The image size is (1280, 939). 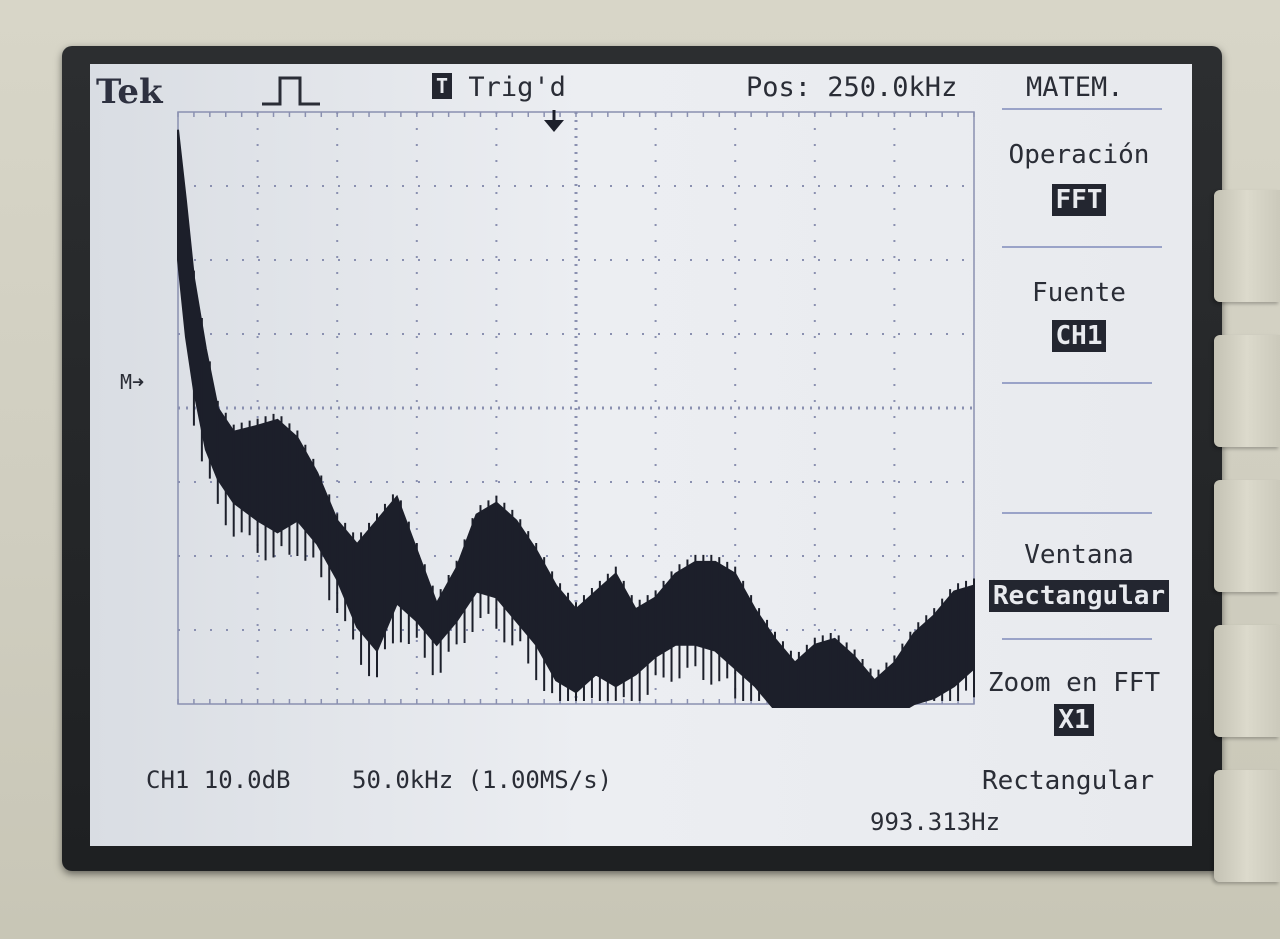 What do you see at coordinates (129, 92) in the screenshot?
I see `brand-logo: Tek` at bounding box center [129, 92].